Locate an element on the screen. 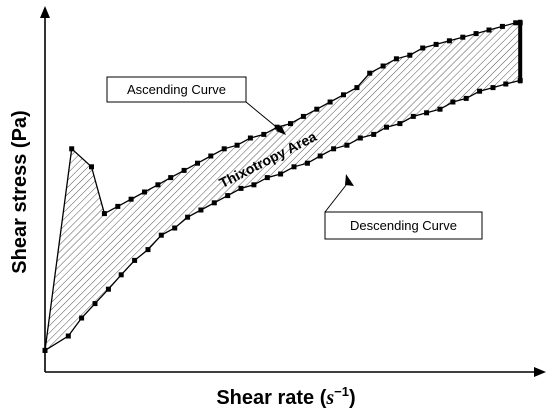 The width and height of the screenshot is (550, 415). descending-label-text: Descending Curve is located at coordinates (403, 225).